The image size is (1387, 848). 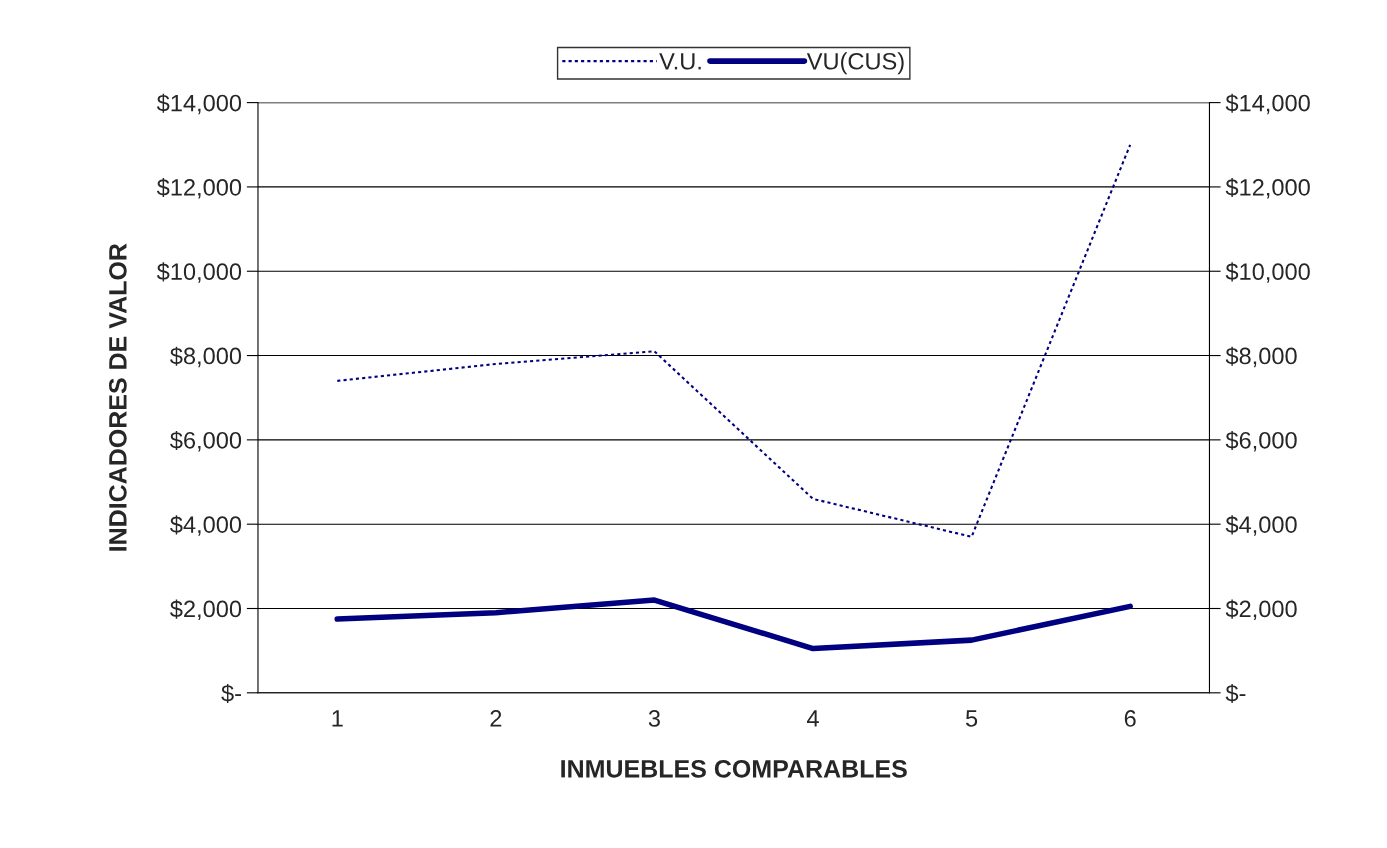 I want to click on y2-tick-label: $10,000, so click(x=1267, y=272).